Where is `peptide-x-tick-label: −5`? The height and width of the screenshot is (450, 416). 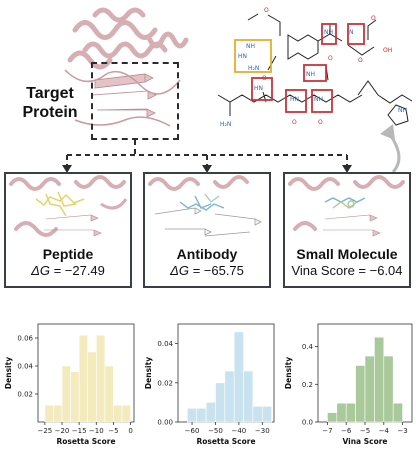 peptide-x-tick-label: −5 is located at coordinates (113, 431).